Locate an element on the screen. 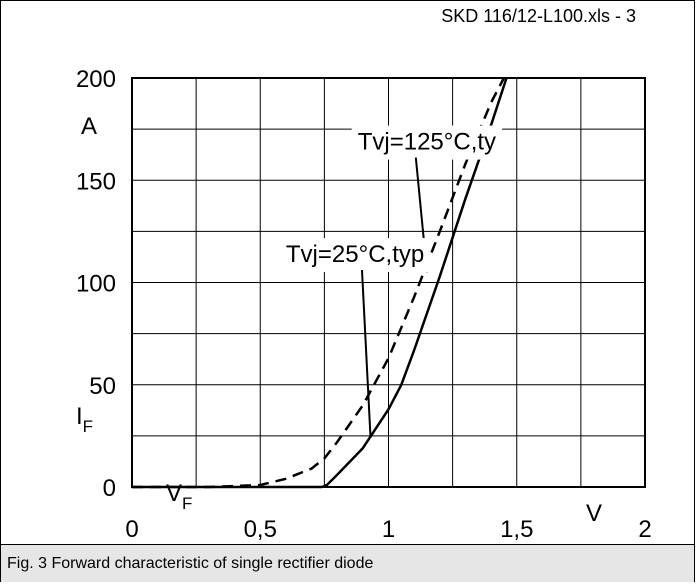 The image size is (697, 584). y-tick-label: 0 is located at coordinates (109, 488).